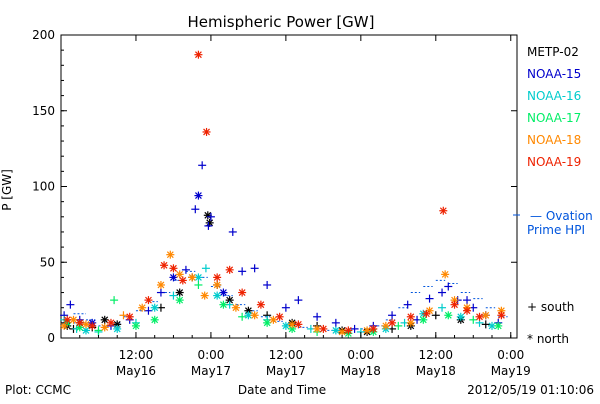  Describe the element at coordinates (556, 230) in the screenshot. I see `ovation-legend-line2: Prime HPI` at that location.